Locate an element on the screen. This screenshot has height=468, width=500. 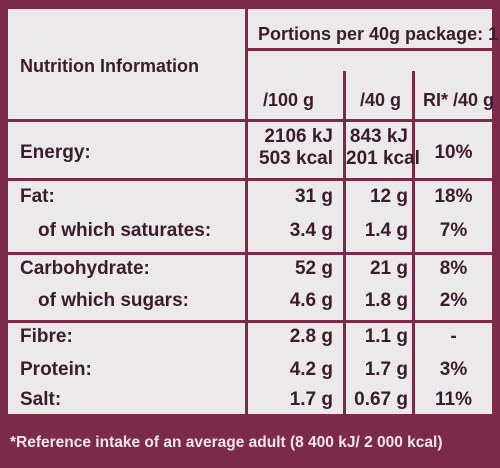
carbohydrate-ri: 8% is located at coordinates (453, 268).